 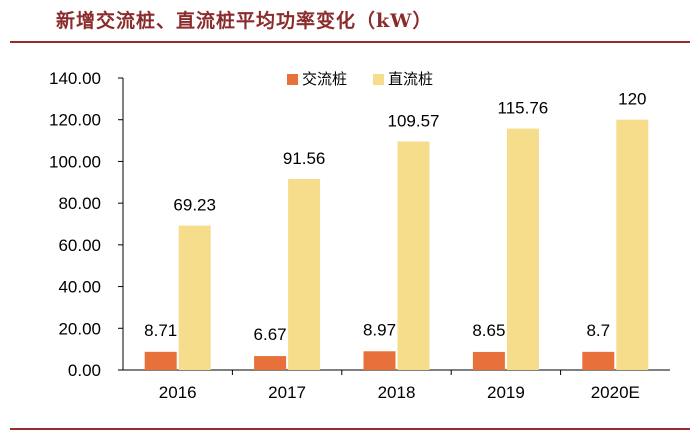 I want to click on ac-value-label: 8.65, so click(x=488, y=330).